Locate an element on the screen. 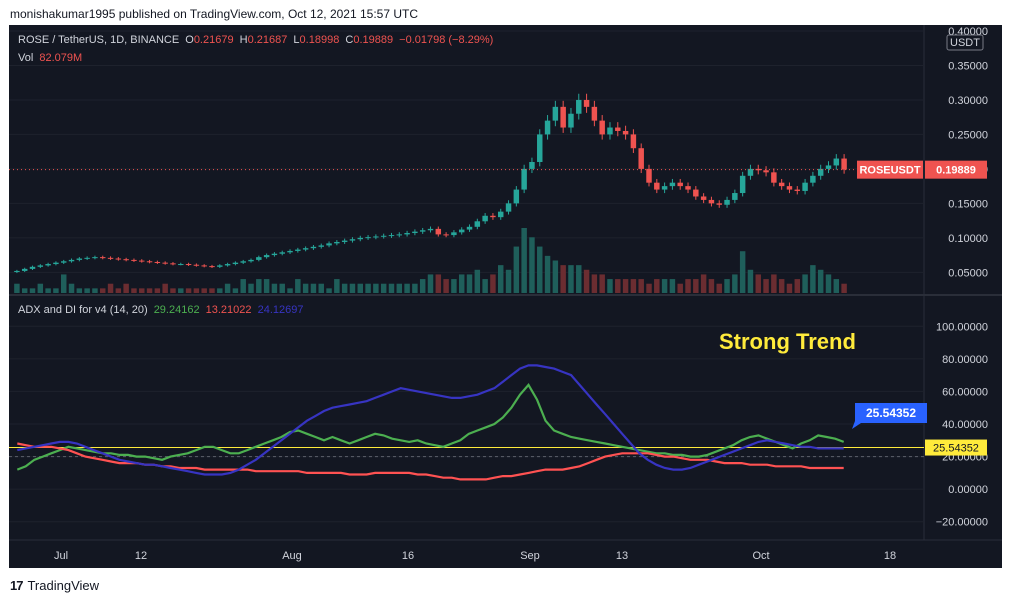  currency-badge is located at coordinates (965, 42).